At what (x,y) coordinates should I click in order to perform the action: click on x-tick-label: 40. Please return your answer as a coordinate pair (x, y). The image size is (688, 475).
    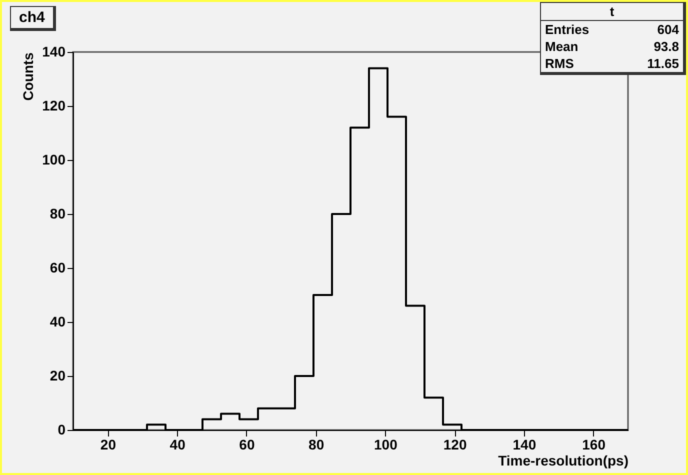
    Looking at the image, I should click on (178, 444).